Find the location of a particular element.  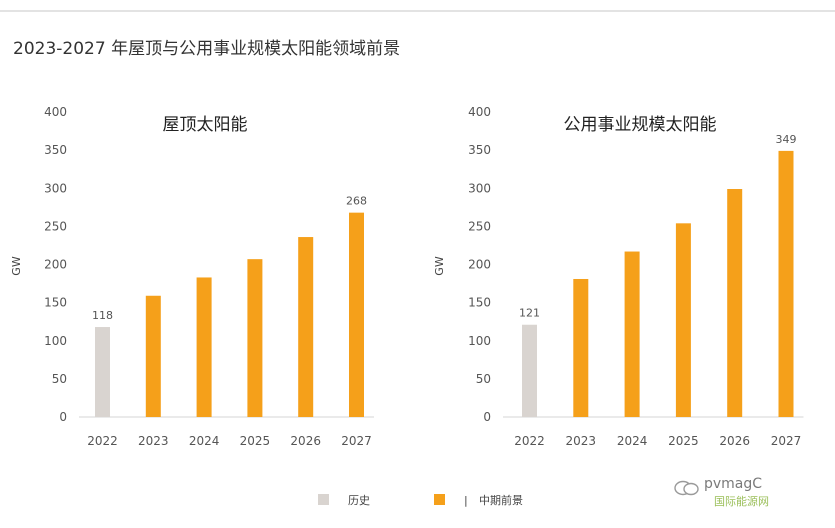

watermark-subtext: 国际能源网 is located at coordinates (741, 501).